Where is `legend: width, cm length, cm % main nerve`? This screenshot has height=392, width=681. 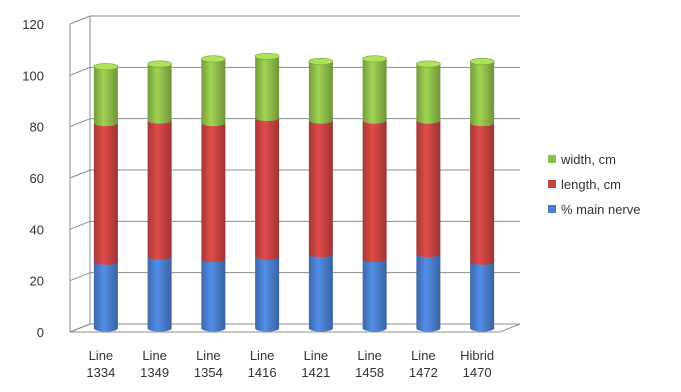
legend: width, cm length, cm % main nerve is located at coordinates (594, 184).